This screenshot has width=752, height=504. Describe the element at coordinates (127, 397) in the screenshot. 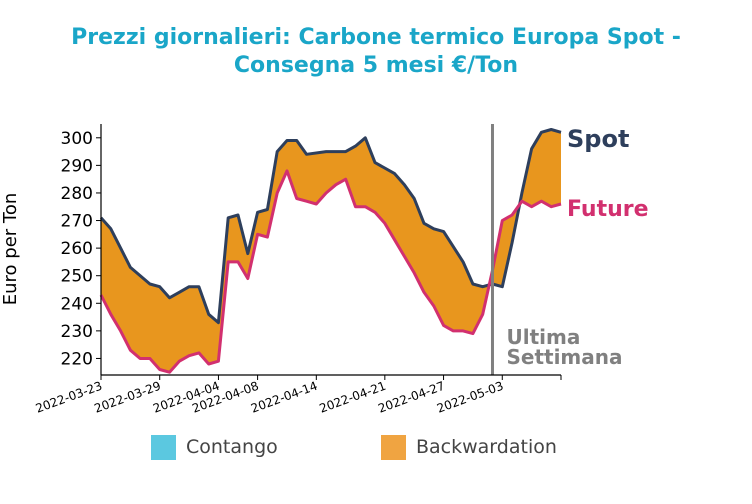

I see `x-tick-label: 2022-03-29` at that location.